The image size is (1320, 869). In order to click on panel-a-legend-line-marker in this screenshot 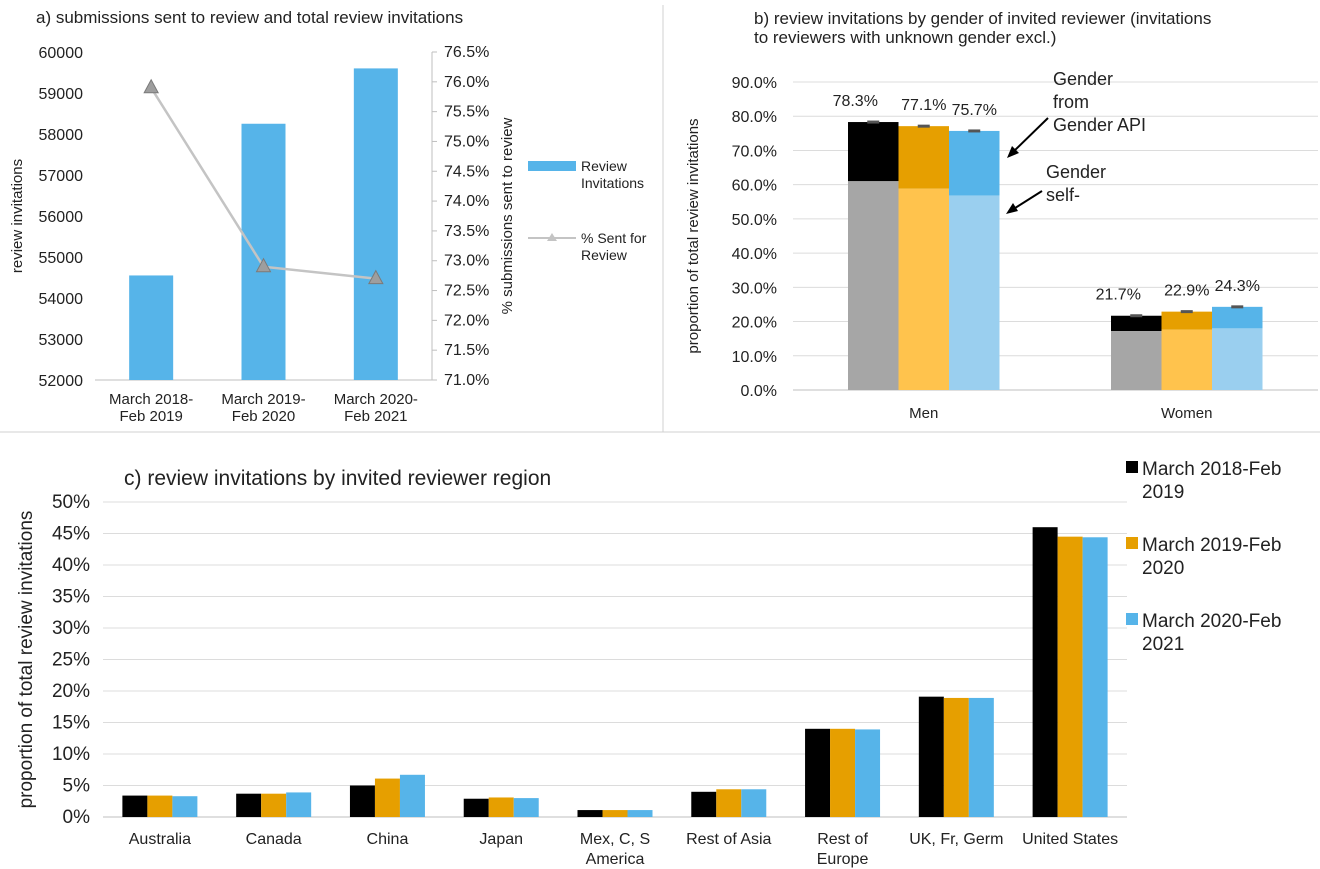, I will do `click(552, 237)`.